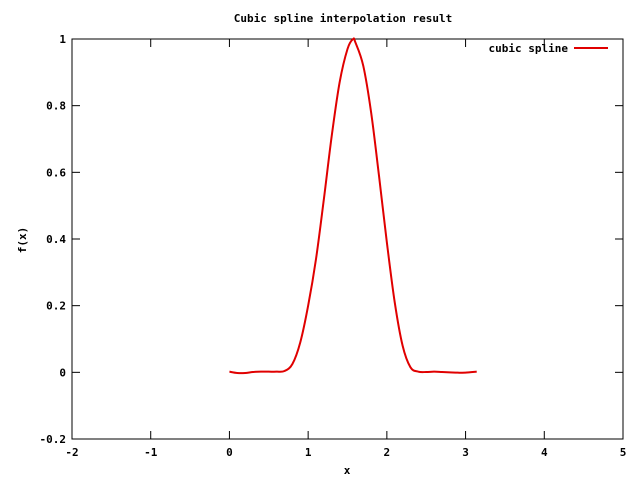 This screenshot has width=640, height=480. I want to click on x-tick-label: 4, so click(544, 452).